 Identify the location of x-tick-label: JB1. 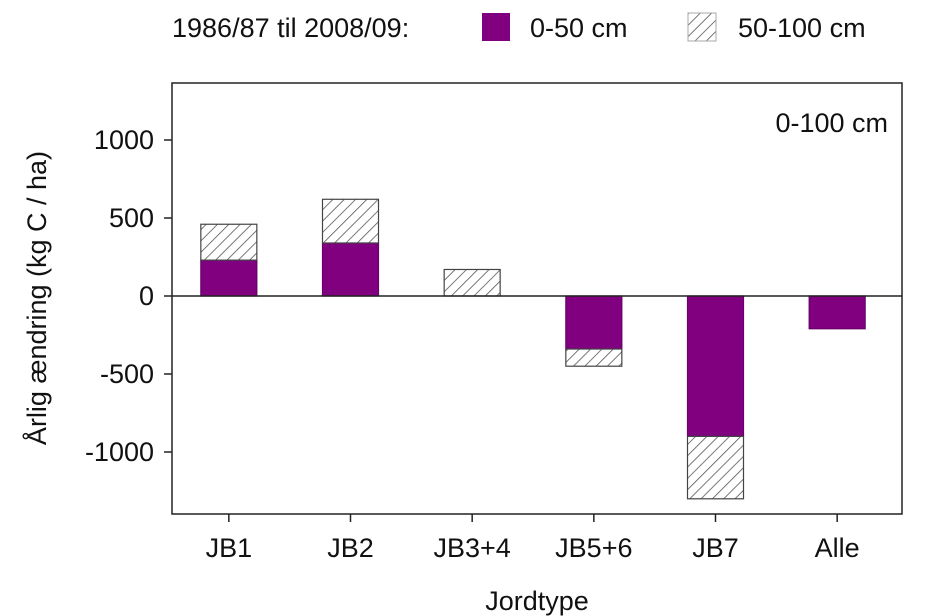
(229, 548).